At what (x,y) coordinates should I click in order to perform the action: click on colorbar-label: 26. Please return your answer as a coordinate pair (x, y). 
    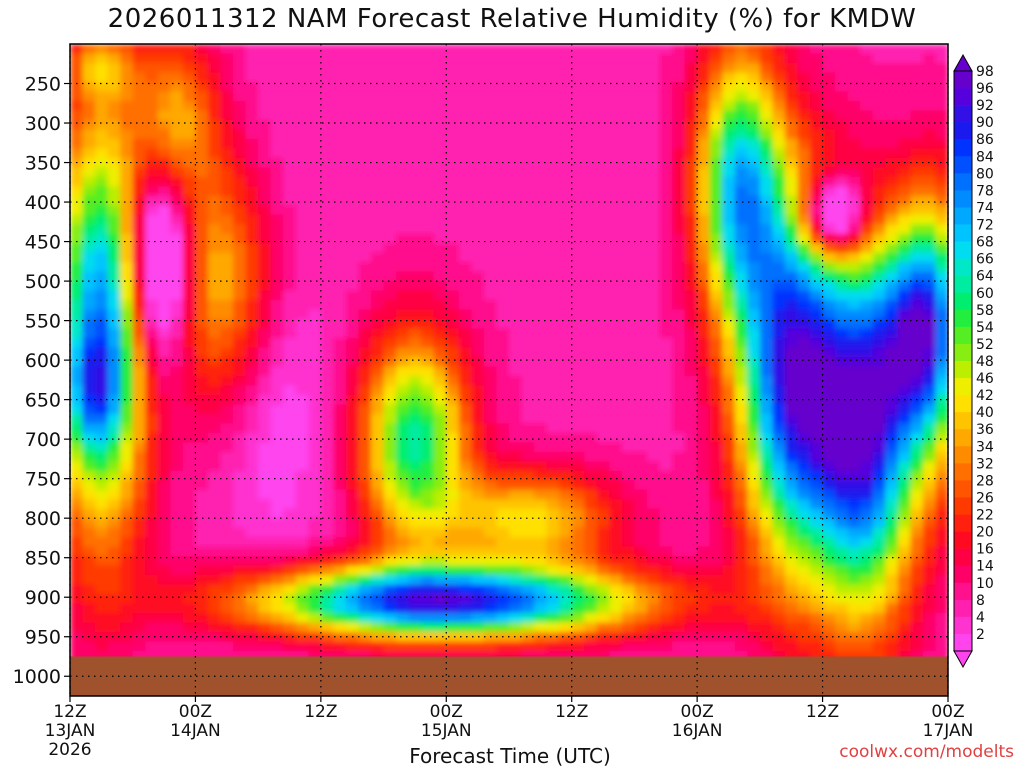
    Looking at the image, I should click on (985, 498).